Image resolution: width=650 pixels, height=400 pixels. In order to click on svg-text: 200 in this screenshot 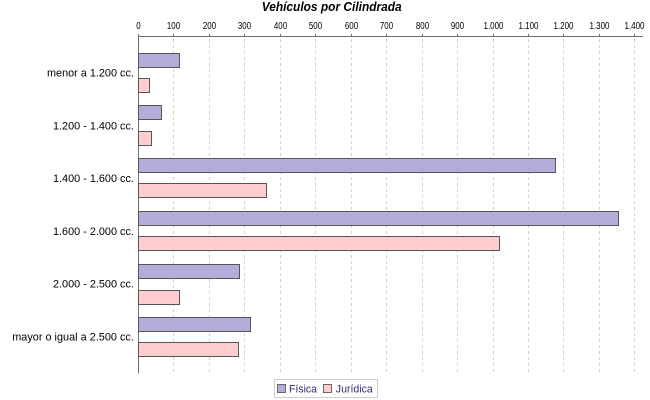, I will do `click(210, 26)`.